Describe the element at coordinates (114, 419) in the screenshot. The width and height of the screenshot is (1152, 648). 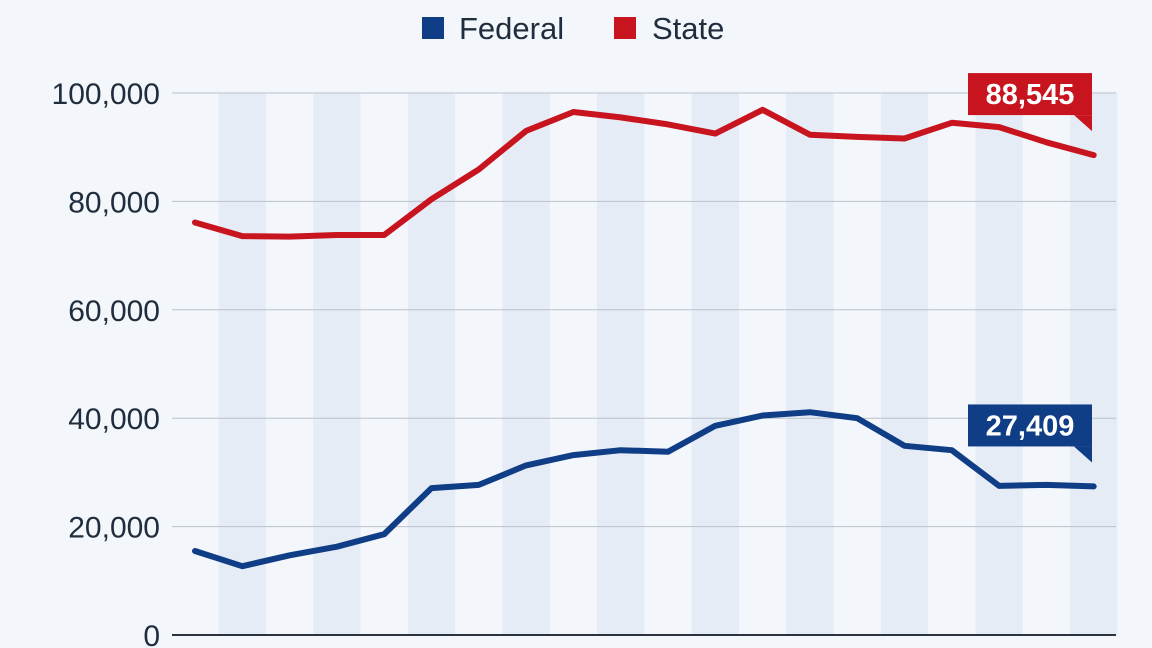
I see `y-tick-label: 40,000` at that location.